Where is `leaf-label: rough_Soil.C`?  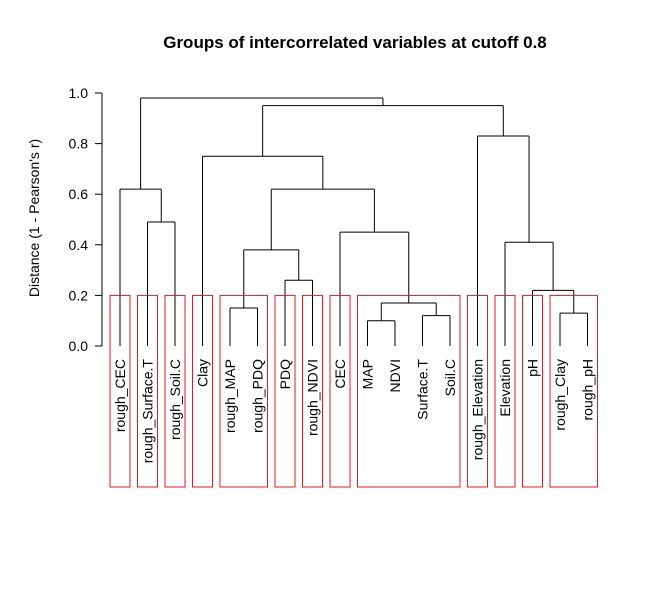
leaf-label: rough_Soil.C is located at coordinates (175, 399).